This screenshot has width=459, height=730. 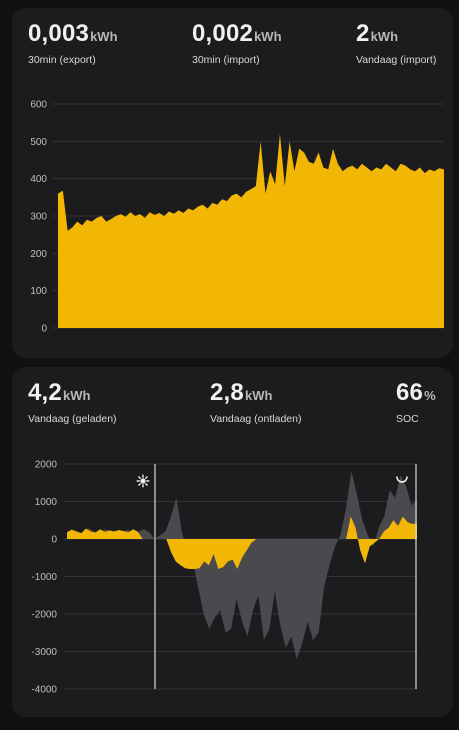 I want to click on y-tick-label: 200, so click(x=38, y=254).